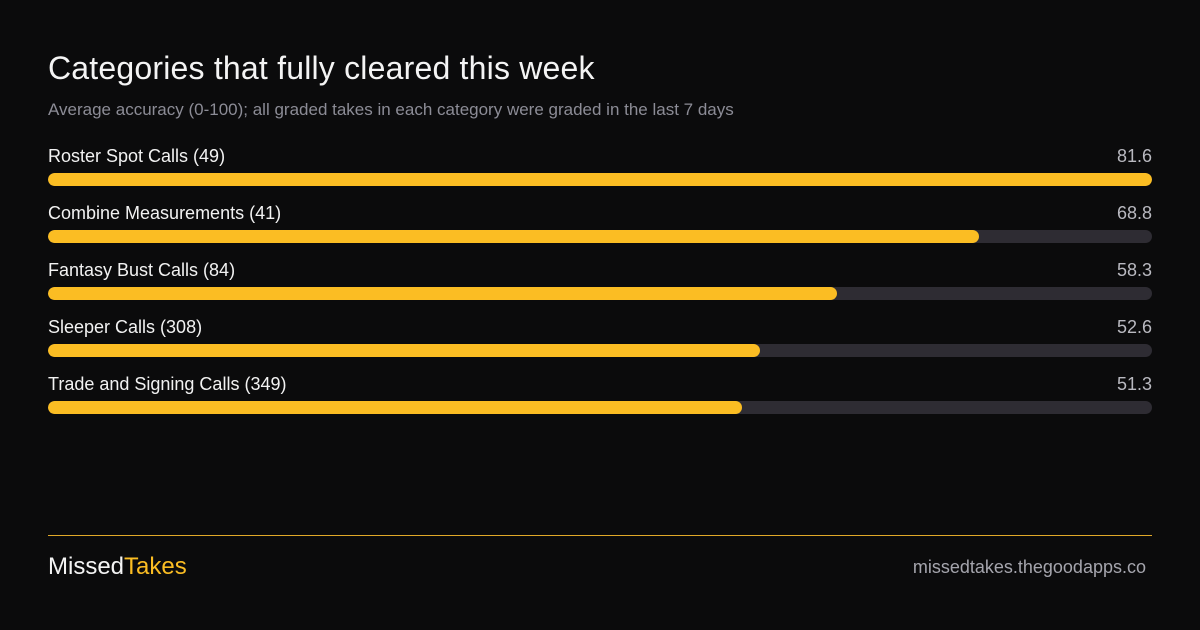 This screenshot has height=630, width=1200. I want to click on bar-value-label: 81.6, so click(1134, 156).